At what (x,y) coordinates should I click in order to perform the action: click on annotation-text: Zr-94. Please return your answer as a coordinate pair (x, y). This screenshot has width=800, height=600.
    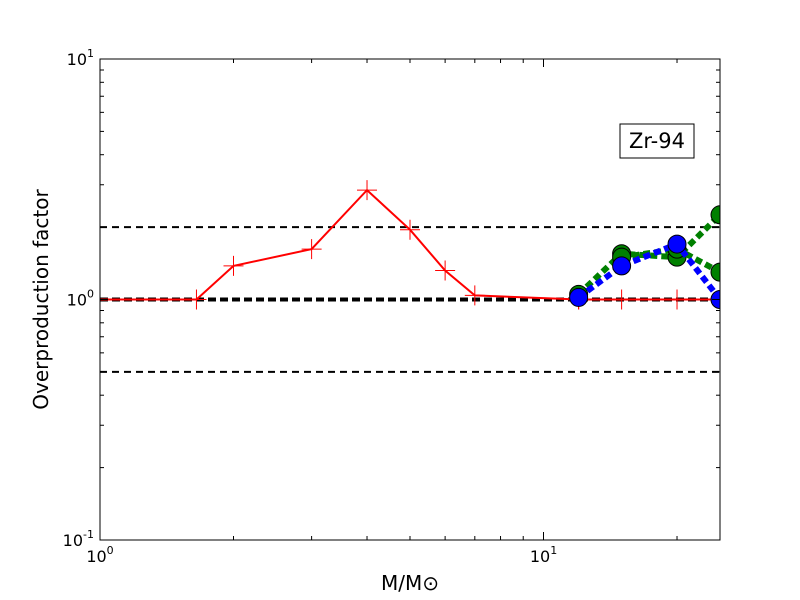
    Looking at the image, I should click on (657, 141).